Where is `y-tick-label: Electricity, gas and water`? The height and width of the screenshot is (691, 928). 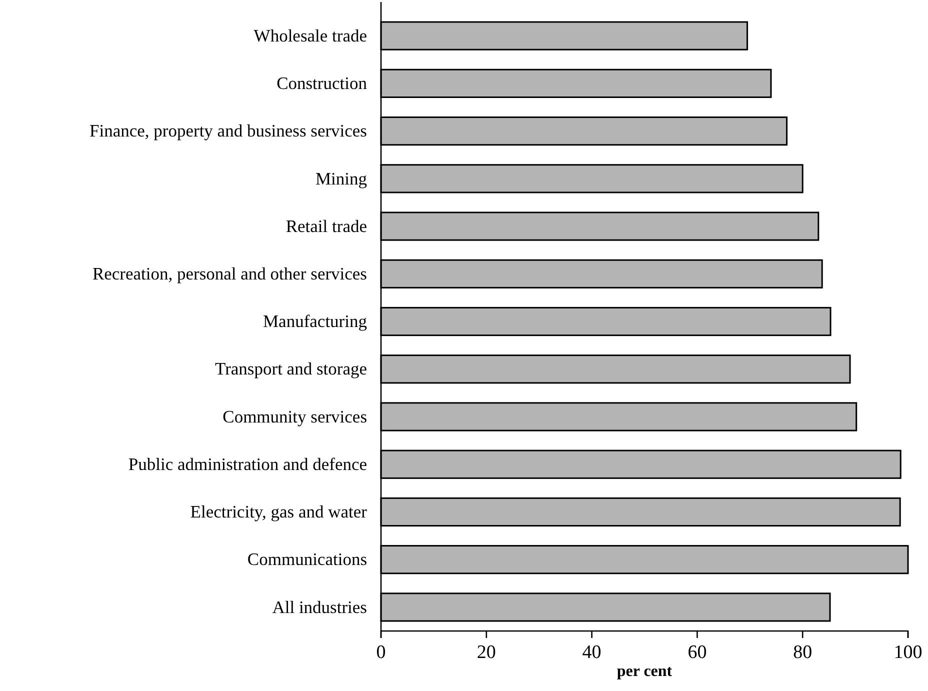 y-tick-label: Electricity, gas and water is located at coordinates (279, 512).